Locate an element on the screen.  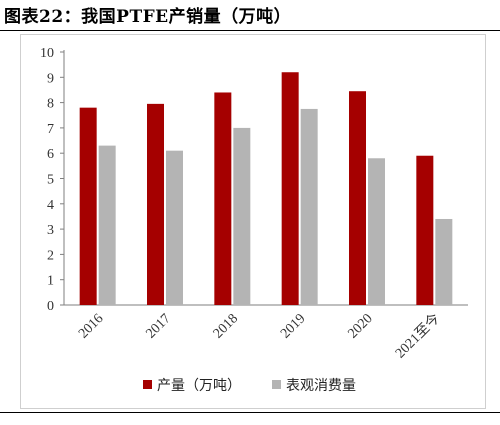
y-axis: 0 1 2 3 4 5 6 7 8 9 10 is located at coordinates (52, 180).